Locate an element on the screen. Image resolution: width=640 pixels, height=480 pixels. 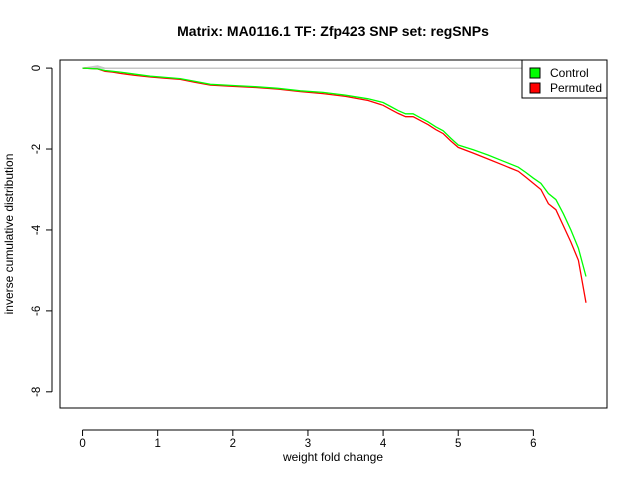
legend-swatch-control is located at coordinates (535, 73).